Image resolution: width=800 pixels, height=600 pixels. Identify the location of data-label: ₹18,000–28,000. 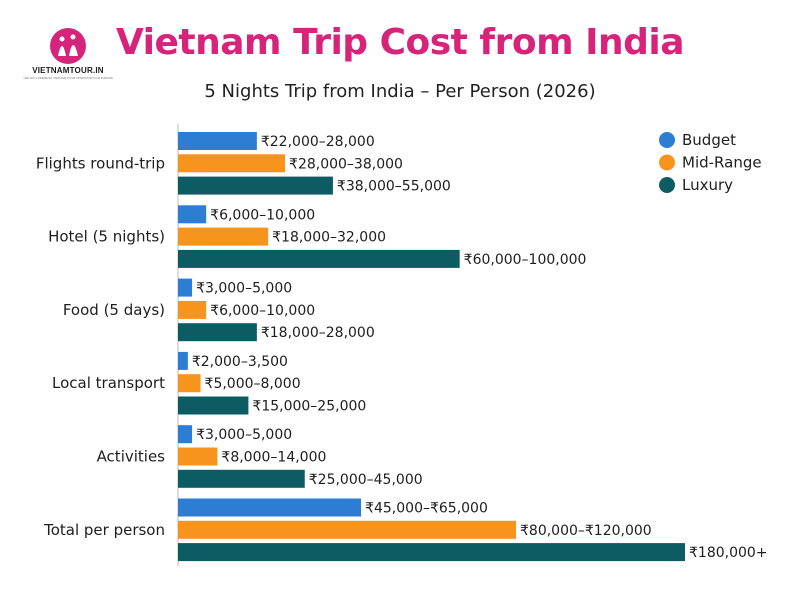
(318, 333).